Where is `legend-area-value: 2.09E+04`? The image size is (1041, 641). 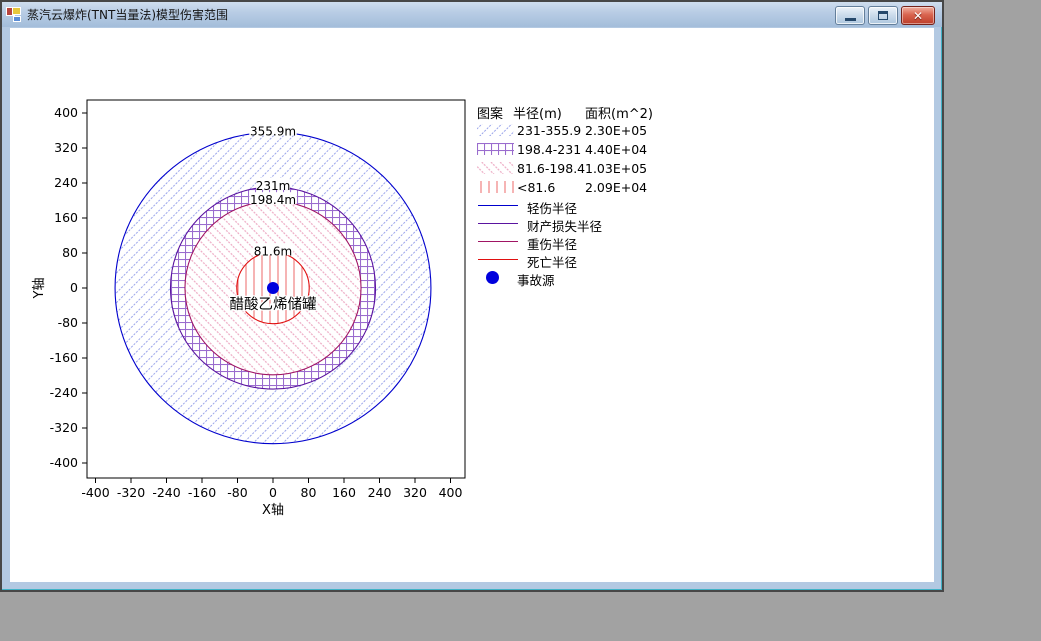
legend-area-value: 2.09E+04 is located at coordinates (616, 187).